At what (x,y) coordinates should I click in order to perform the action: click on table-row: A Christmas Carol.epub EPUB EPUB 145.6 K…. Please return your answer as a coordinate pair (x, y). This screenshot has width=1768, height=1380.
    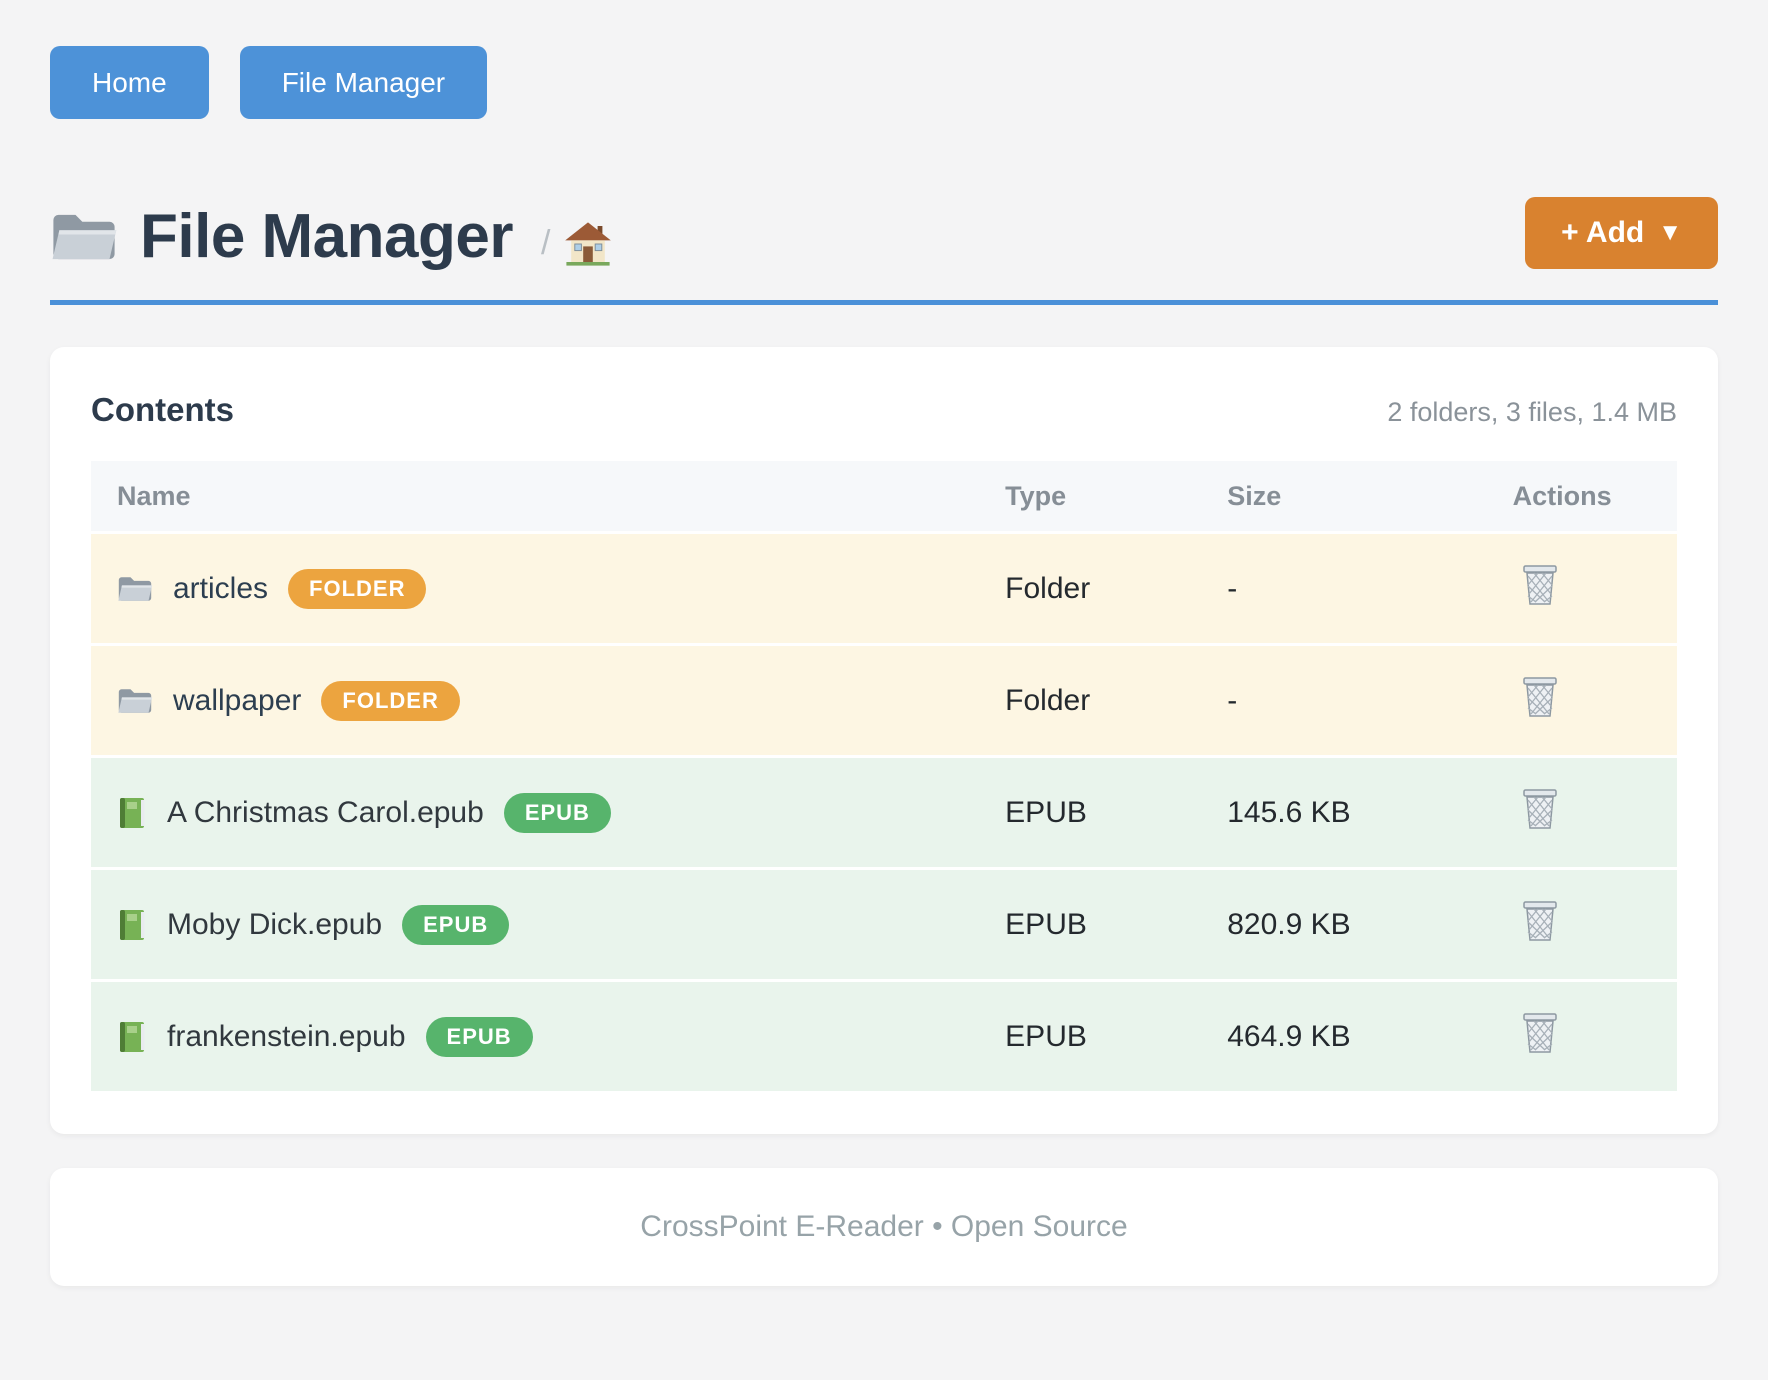
    Looking at the image, I should click on (884, 814).